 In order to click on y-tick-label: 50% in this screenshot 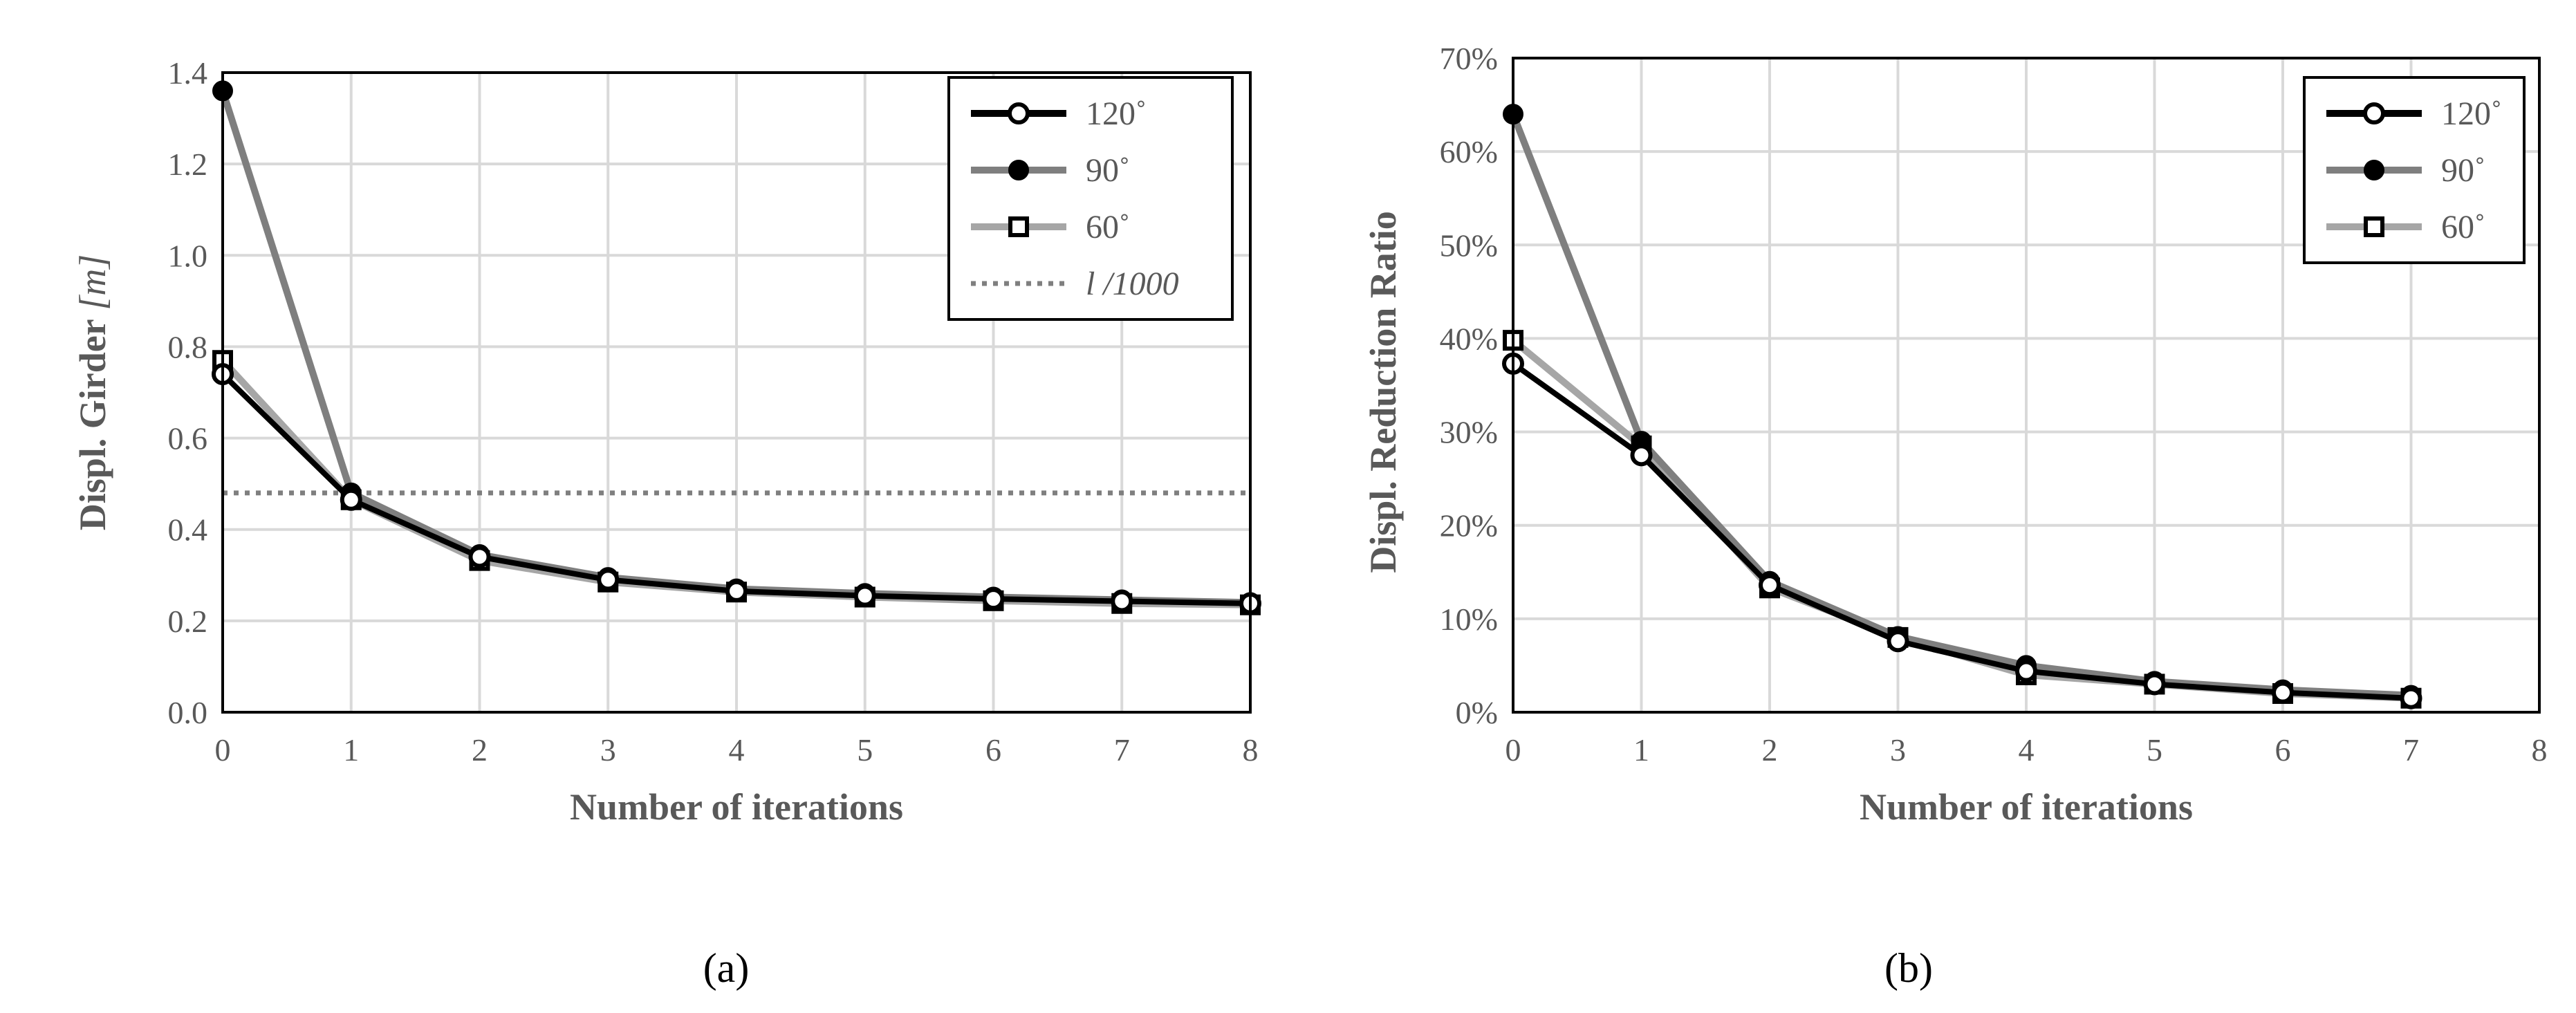, I will do `click(1469, 245)`.